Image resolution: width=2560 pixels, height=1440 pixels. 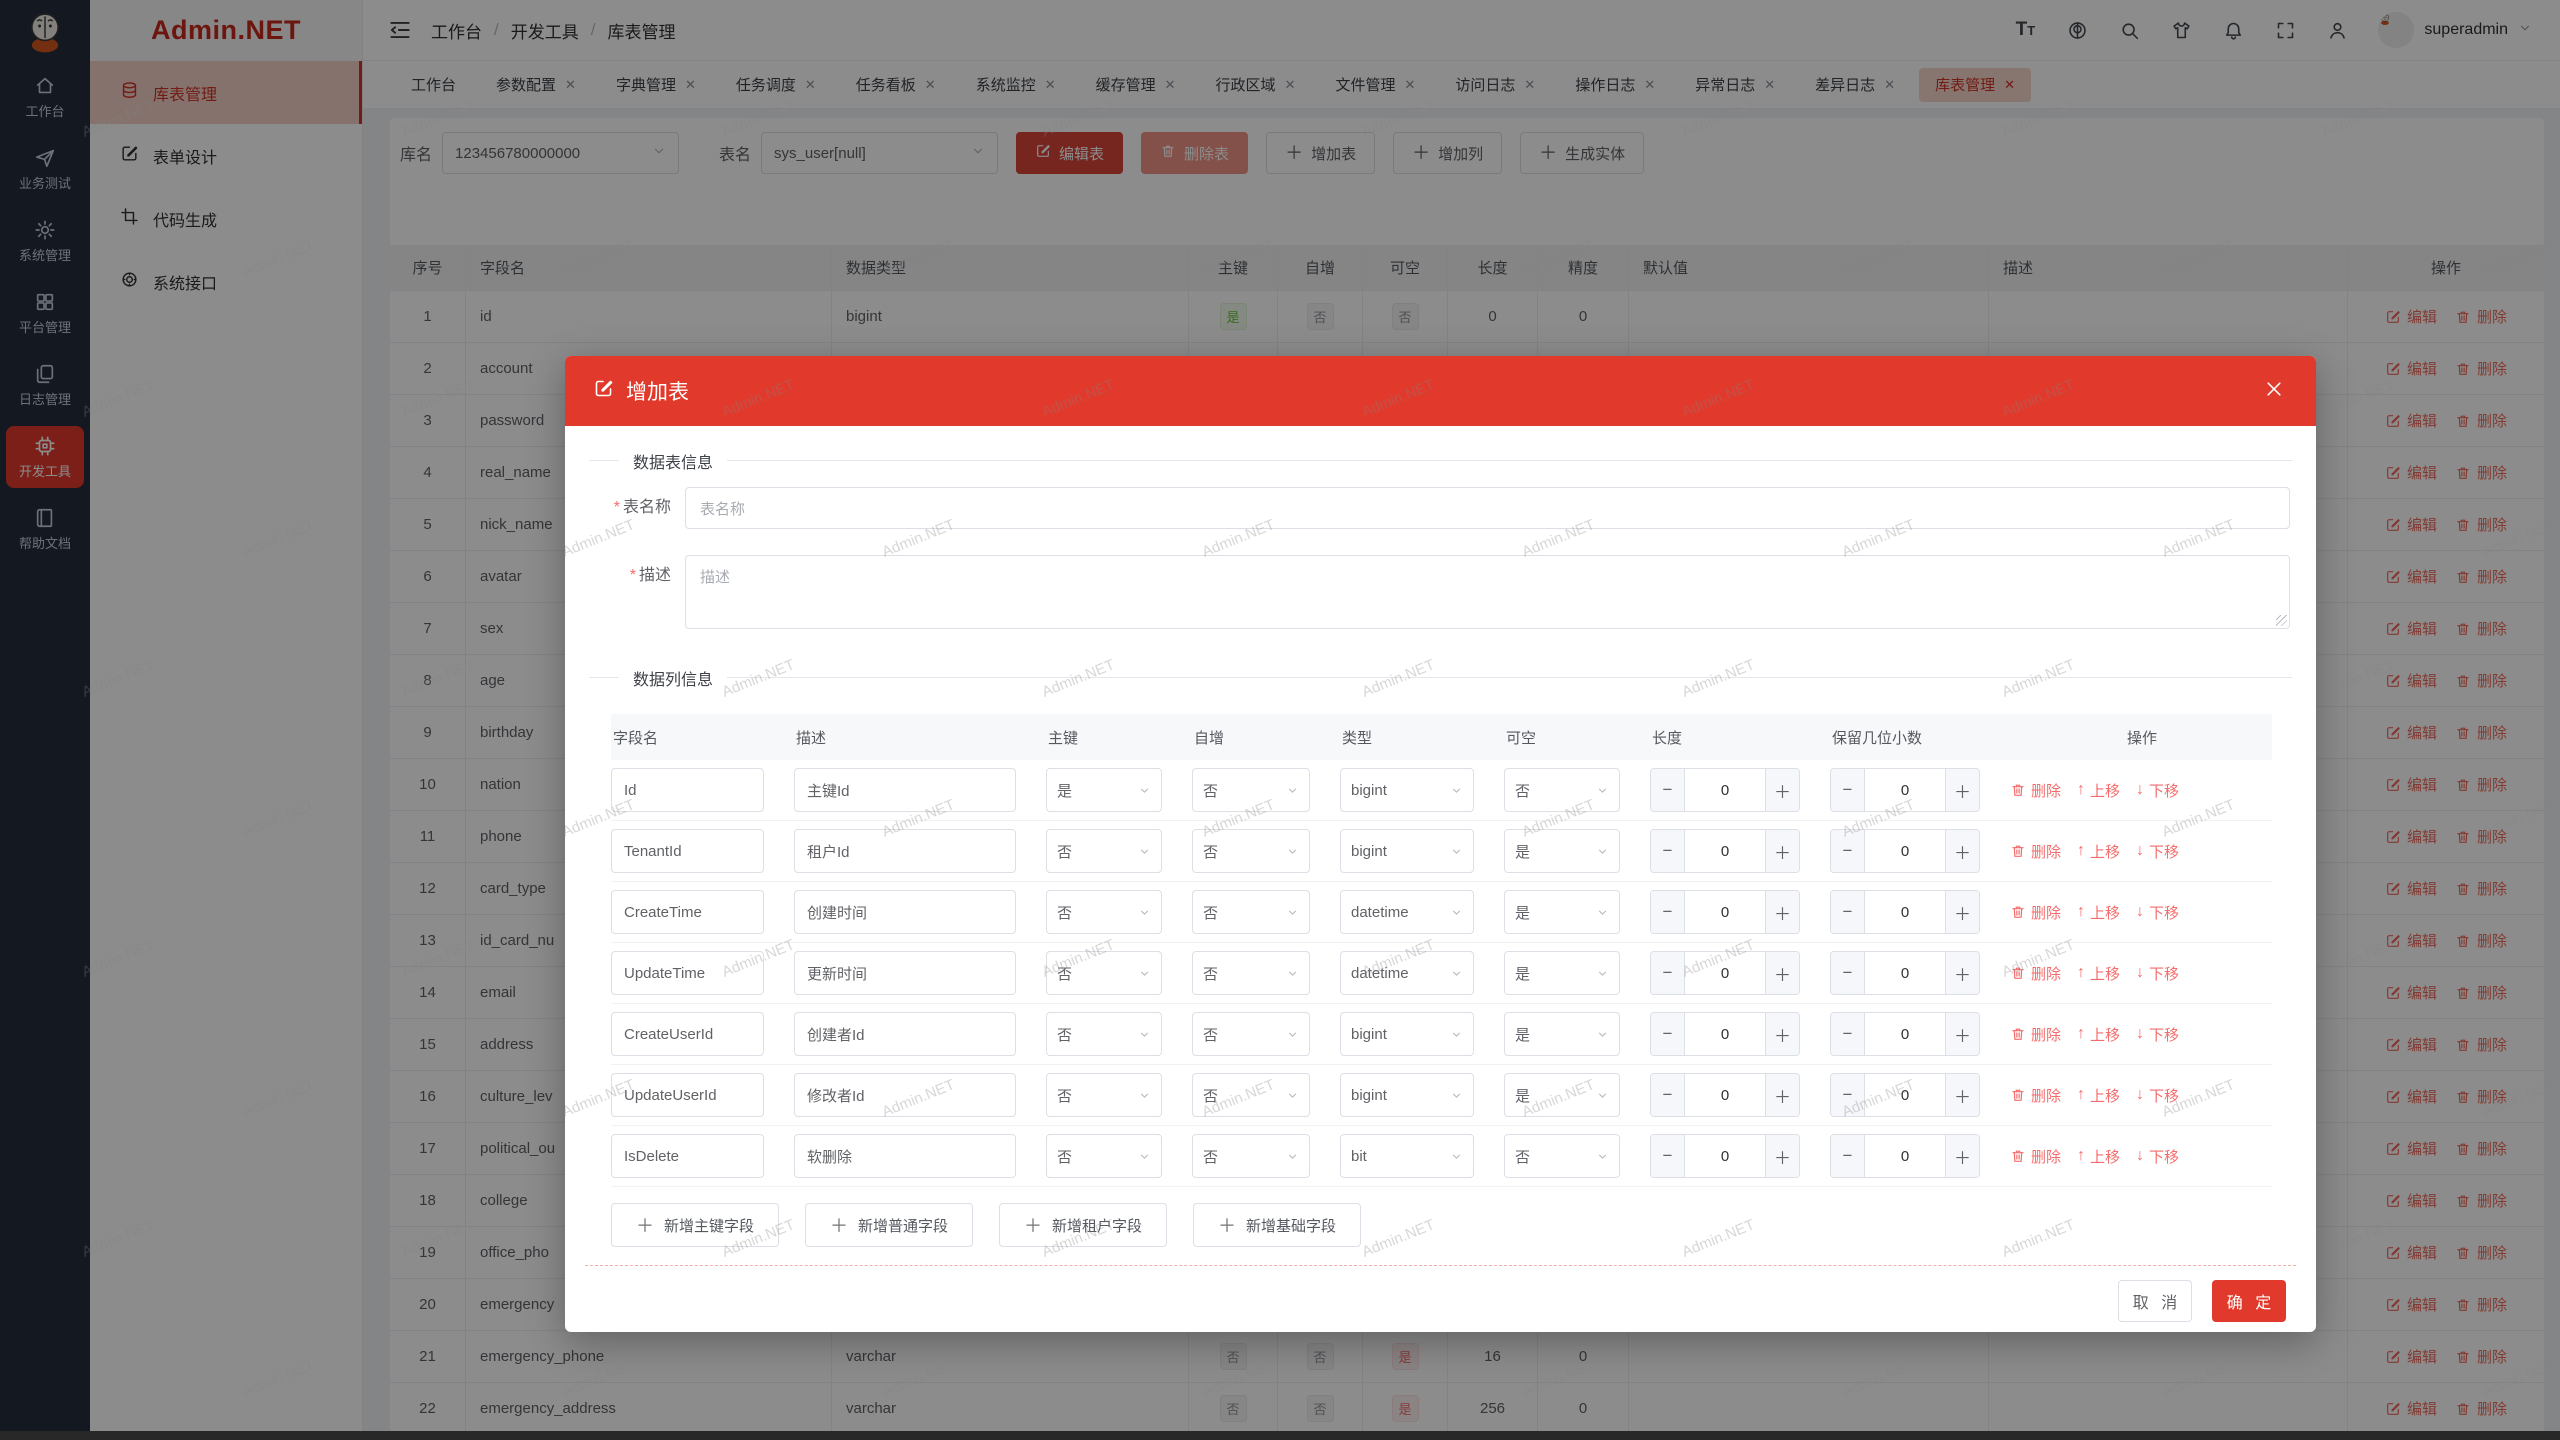 What do you see at coordinates (2281, 620) in the screenshot?
I see `resize-grip` at bounding box center [2281, 620].